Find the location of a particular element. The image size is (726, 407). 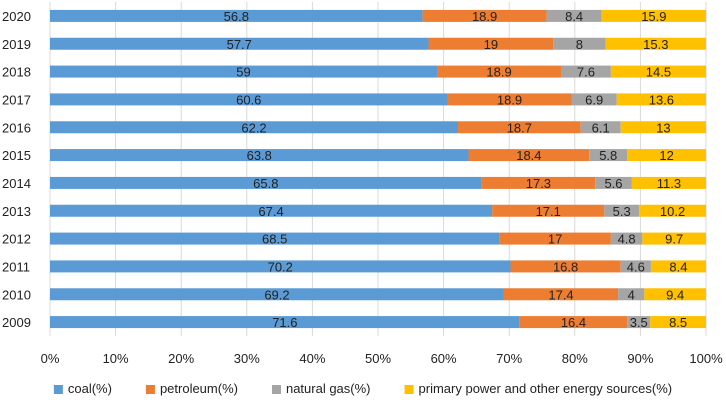

bar-value-label: 11.3 is located at coordinates (669, 183).